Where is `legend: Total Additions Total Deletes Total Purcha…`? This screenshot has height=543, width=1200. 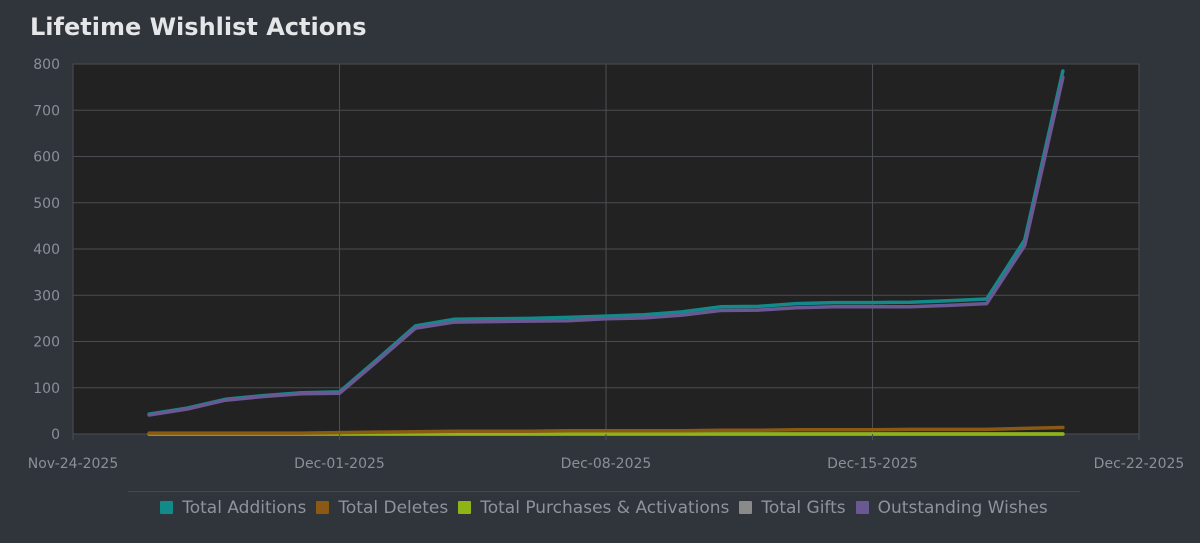 legend: Total Additions Total Deletes Total Purcha… is located at coordinates (604, 507).